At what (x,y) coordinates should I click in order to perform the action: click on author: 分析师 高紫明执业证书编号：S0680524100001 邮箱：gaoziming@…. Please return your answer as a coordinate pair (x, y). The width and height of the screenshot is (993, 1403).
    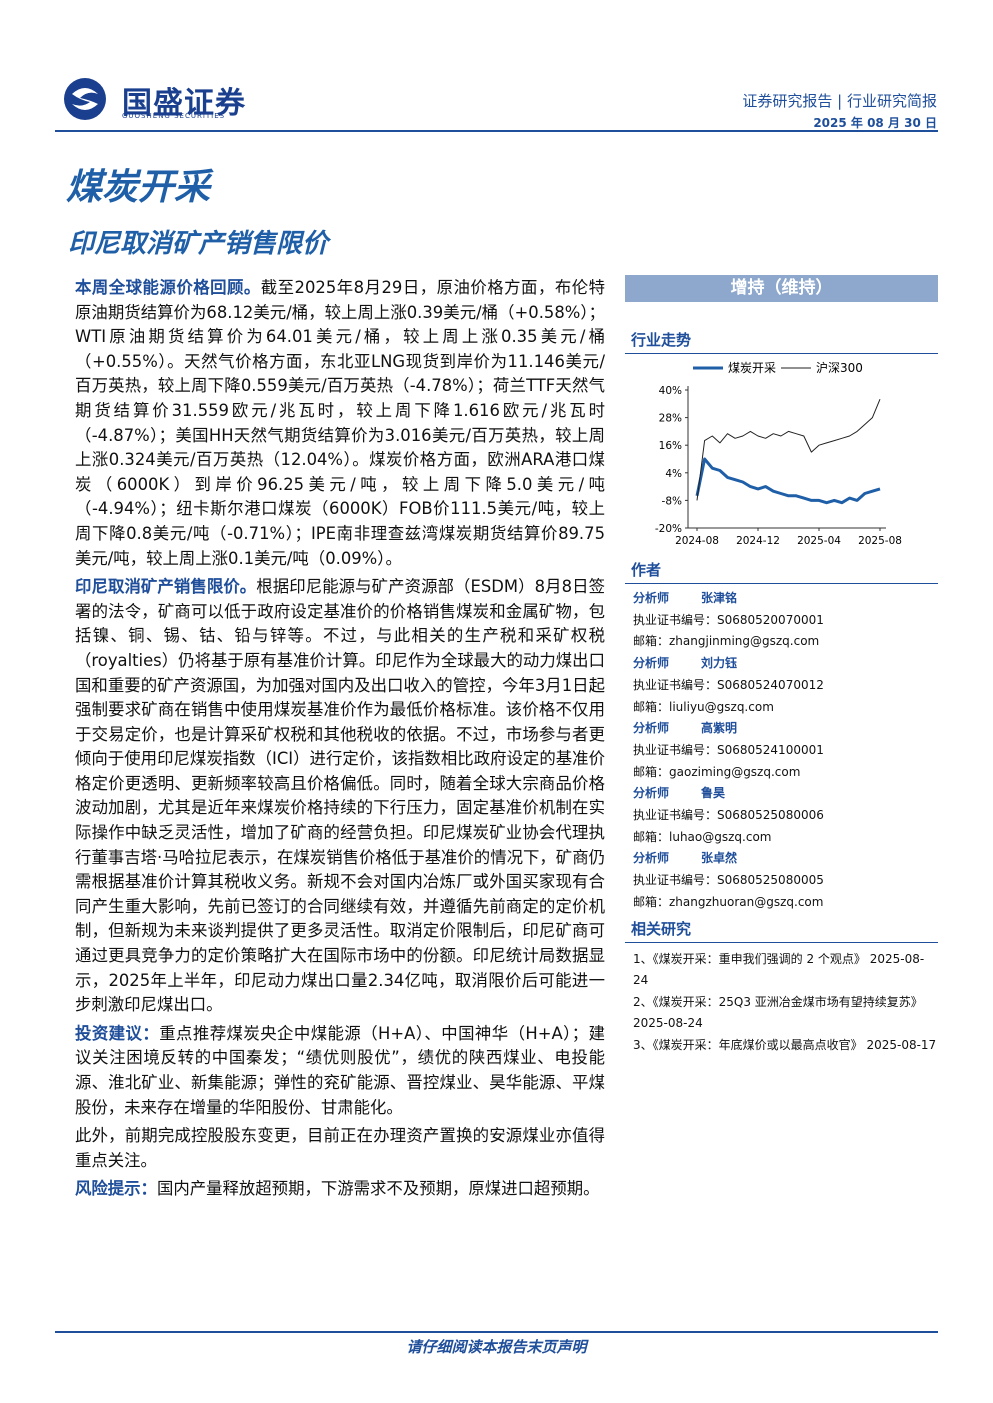
    Looking at the image, I should click on (781, 750).